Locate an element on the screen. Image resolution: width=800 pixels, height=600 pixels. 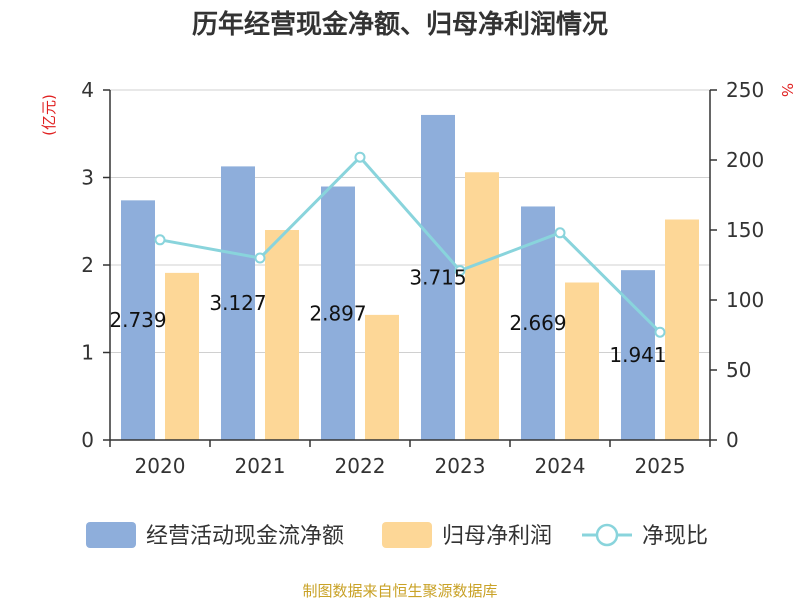
left-tick-label: 4 is located at coordinates (87, 90).